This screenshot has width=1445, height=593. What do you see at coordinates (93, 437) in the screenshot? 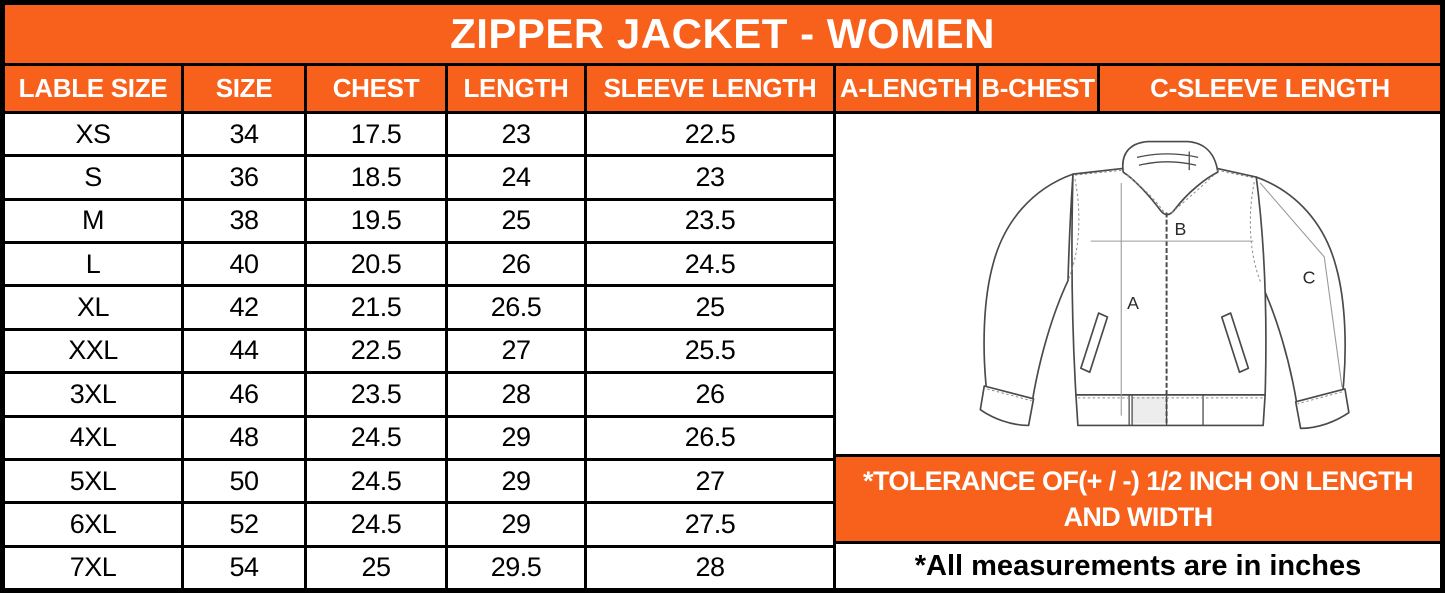
I see `cell-label: 4XL` at bounding box center [93, 437].